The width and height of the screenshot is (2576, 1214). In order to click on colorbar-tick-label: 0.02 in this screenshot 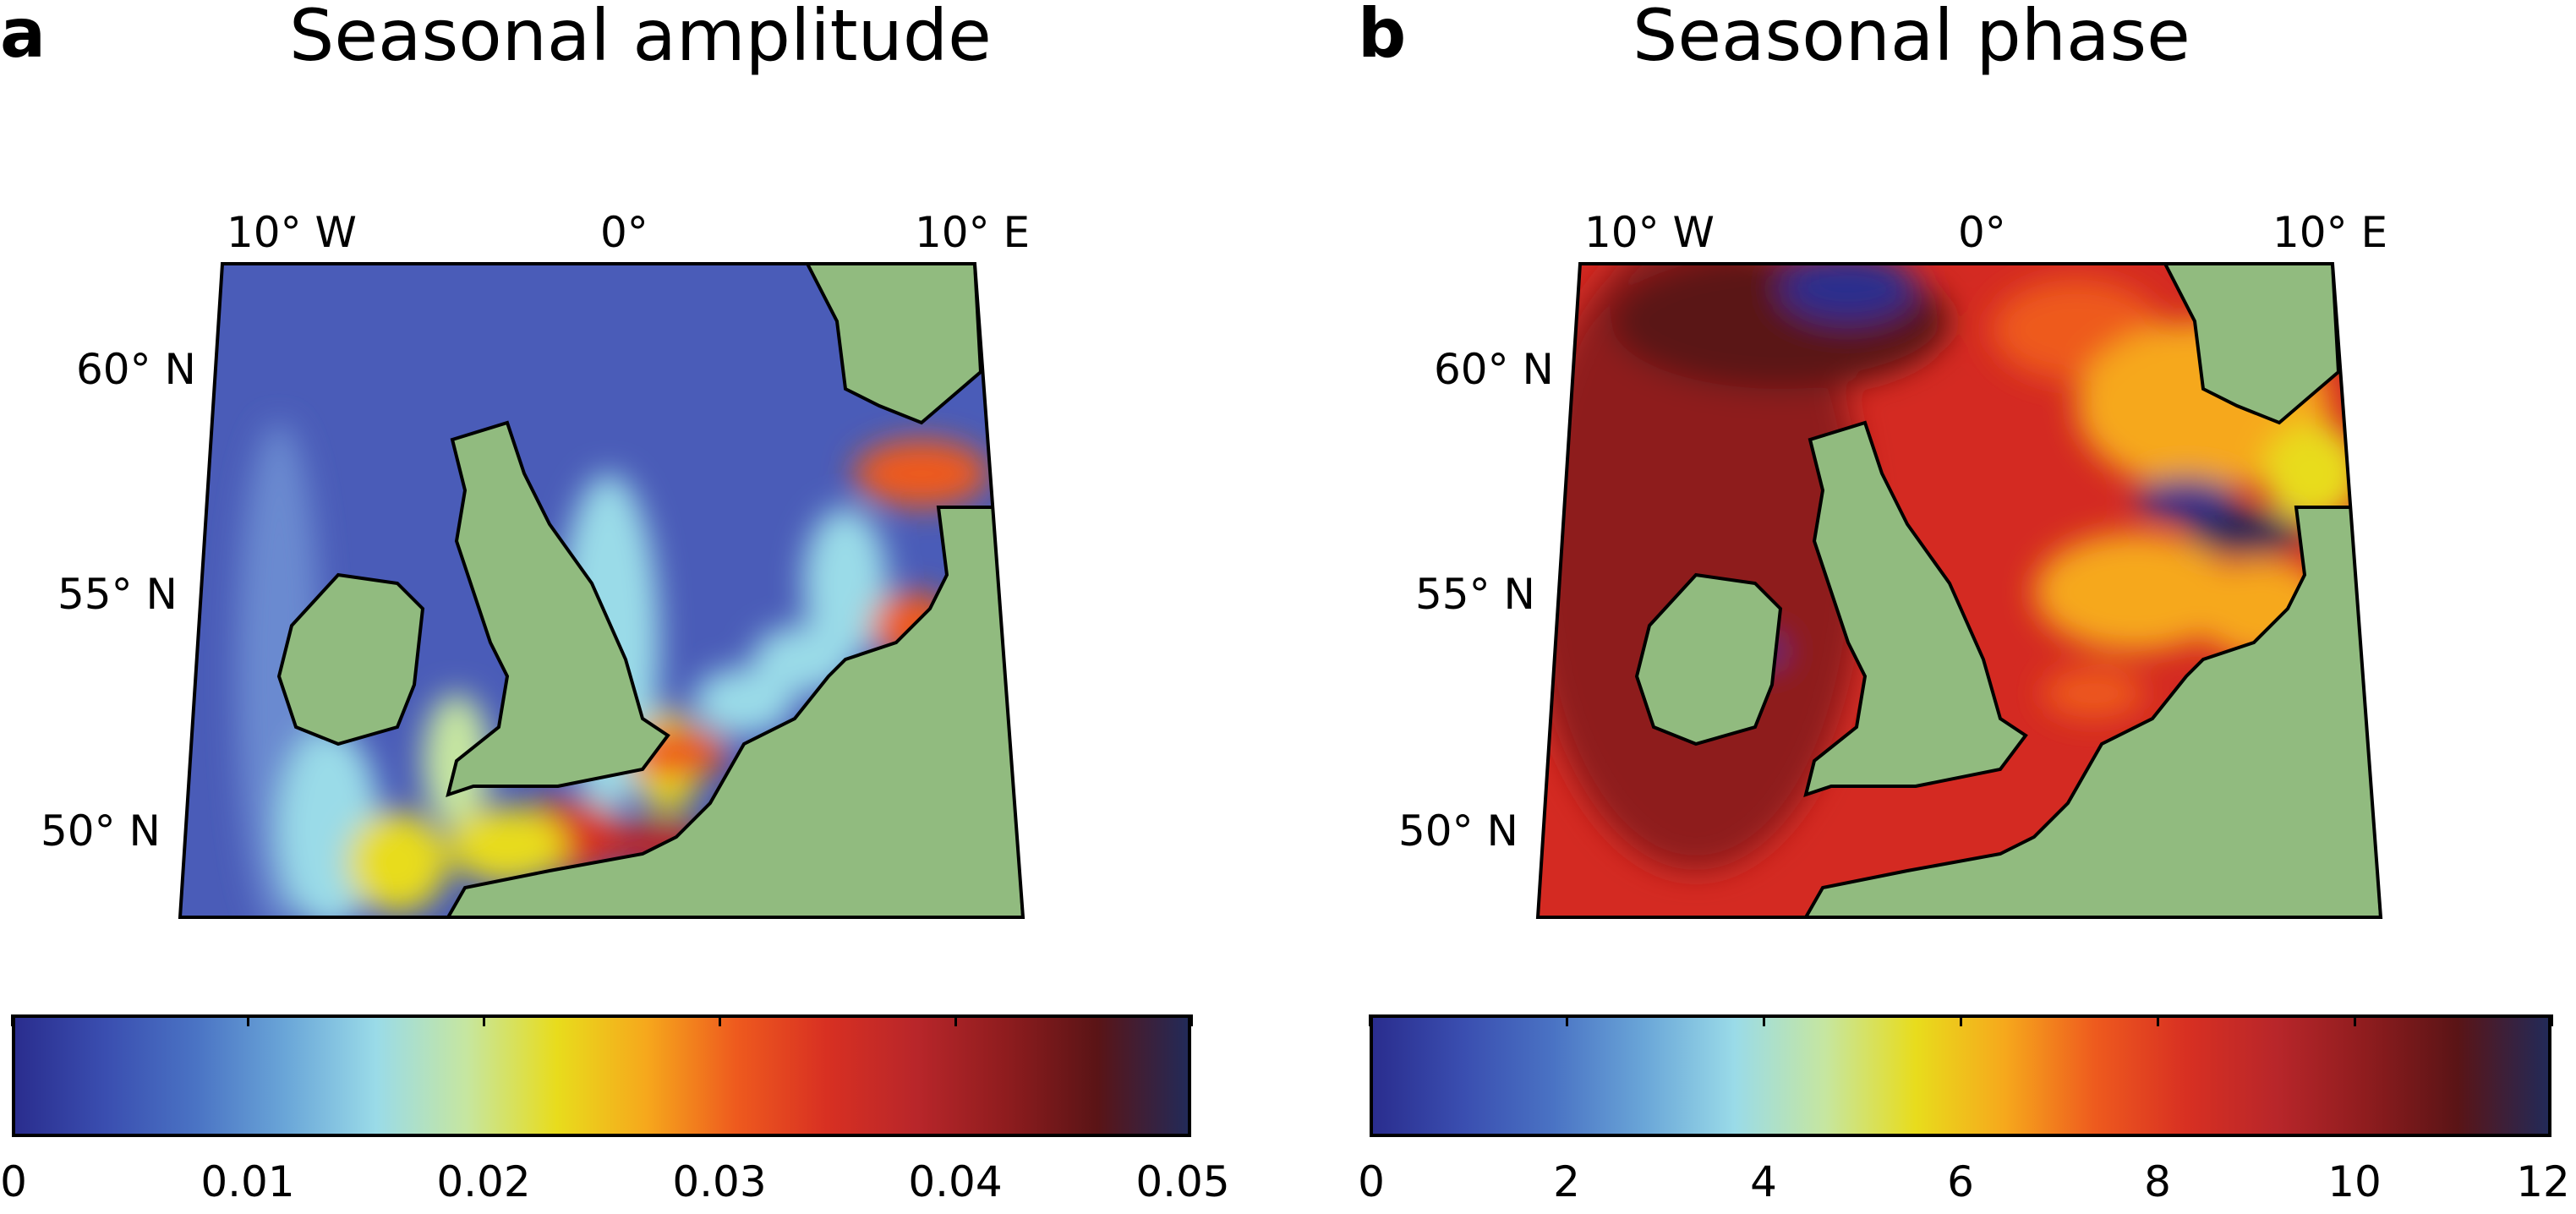, I will do `click(483, 1181)`.